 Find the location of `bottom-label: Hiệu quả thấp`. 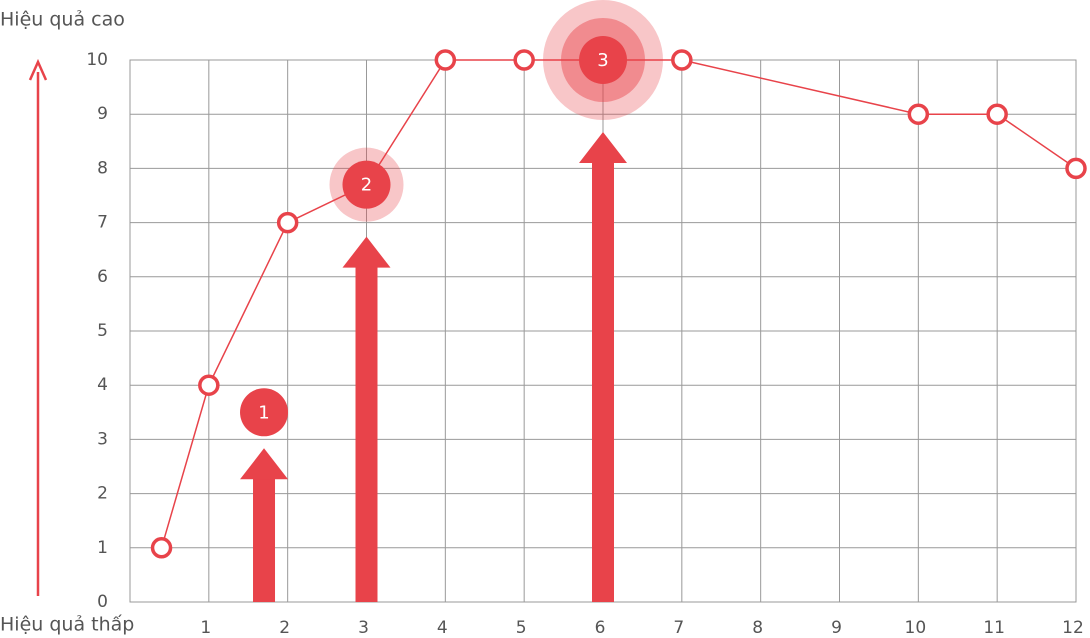

bottom-label: Hiệu quả thấp is located at coordinates (67, 625).